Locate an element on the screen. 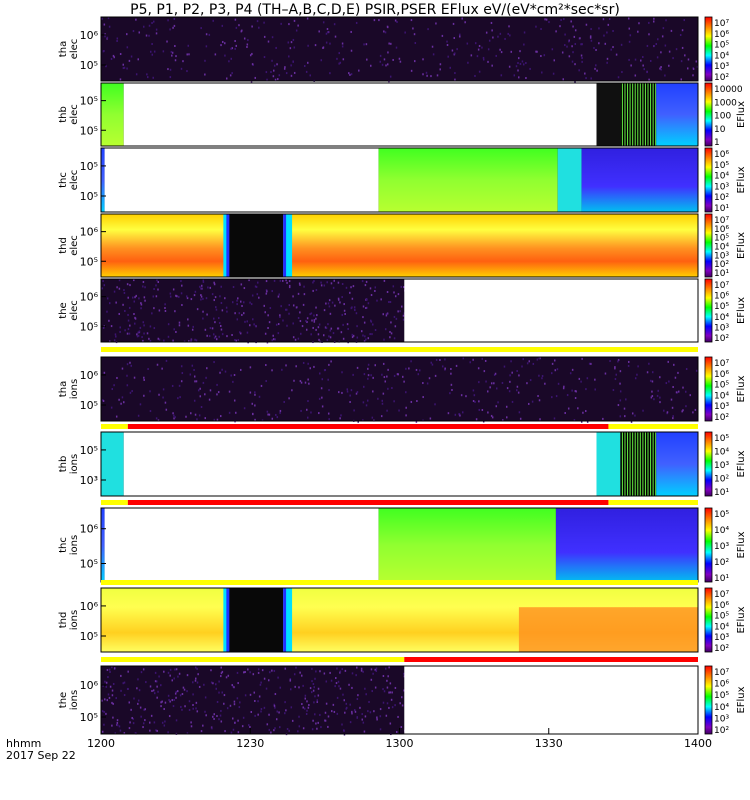 The image size is (750, 800). mode-bar-after-thb-ions is located at coordinates (399, 502).